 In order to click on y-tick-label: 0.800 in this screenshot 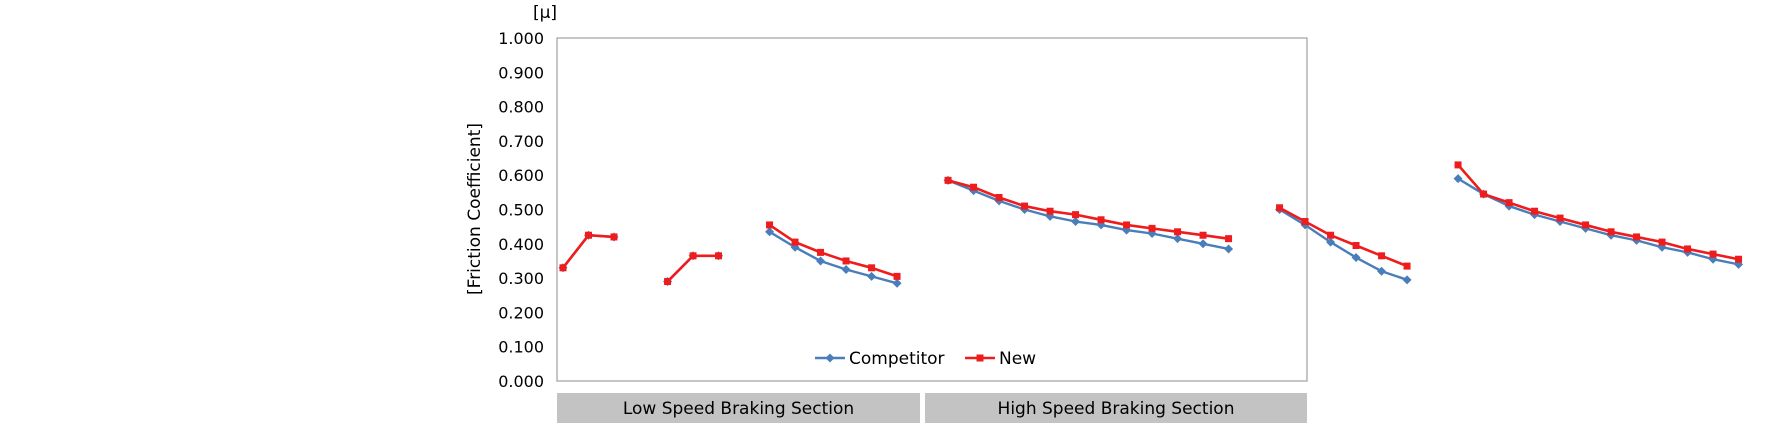, I will do `click(521, 107)`.